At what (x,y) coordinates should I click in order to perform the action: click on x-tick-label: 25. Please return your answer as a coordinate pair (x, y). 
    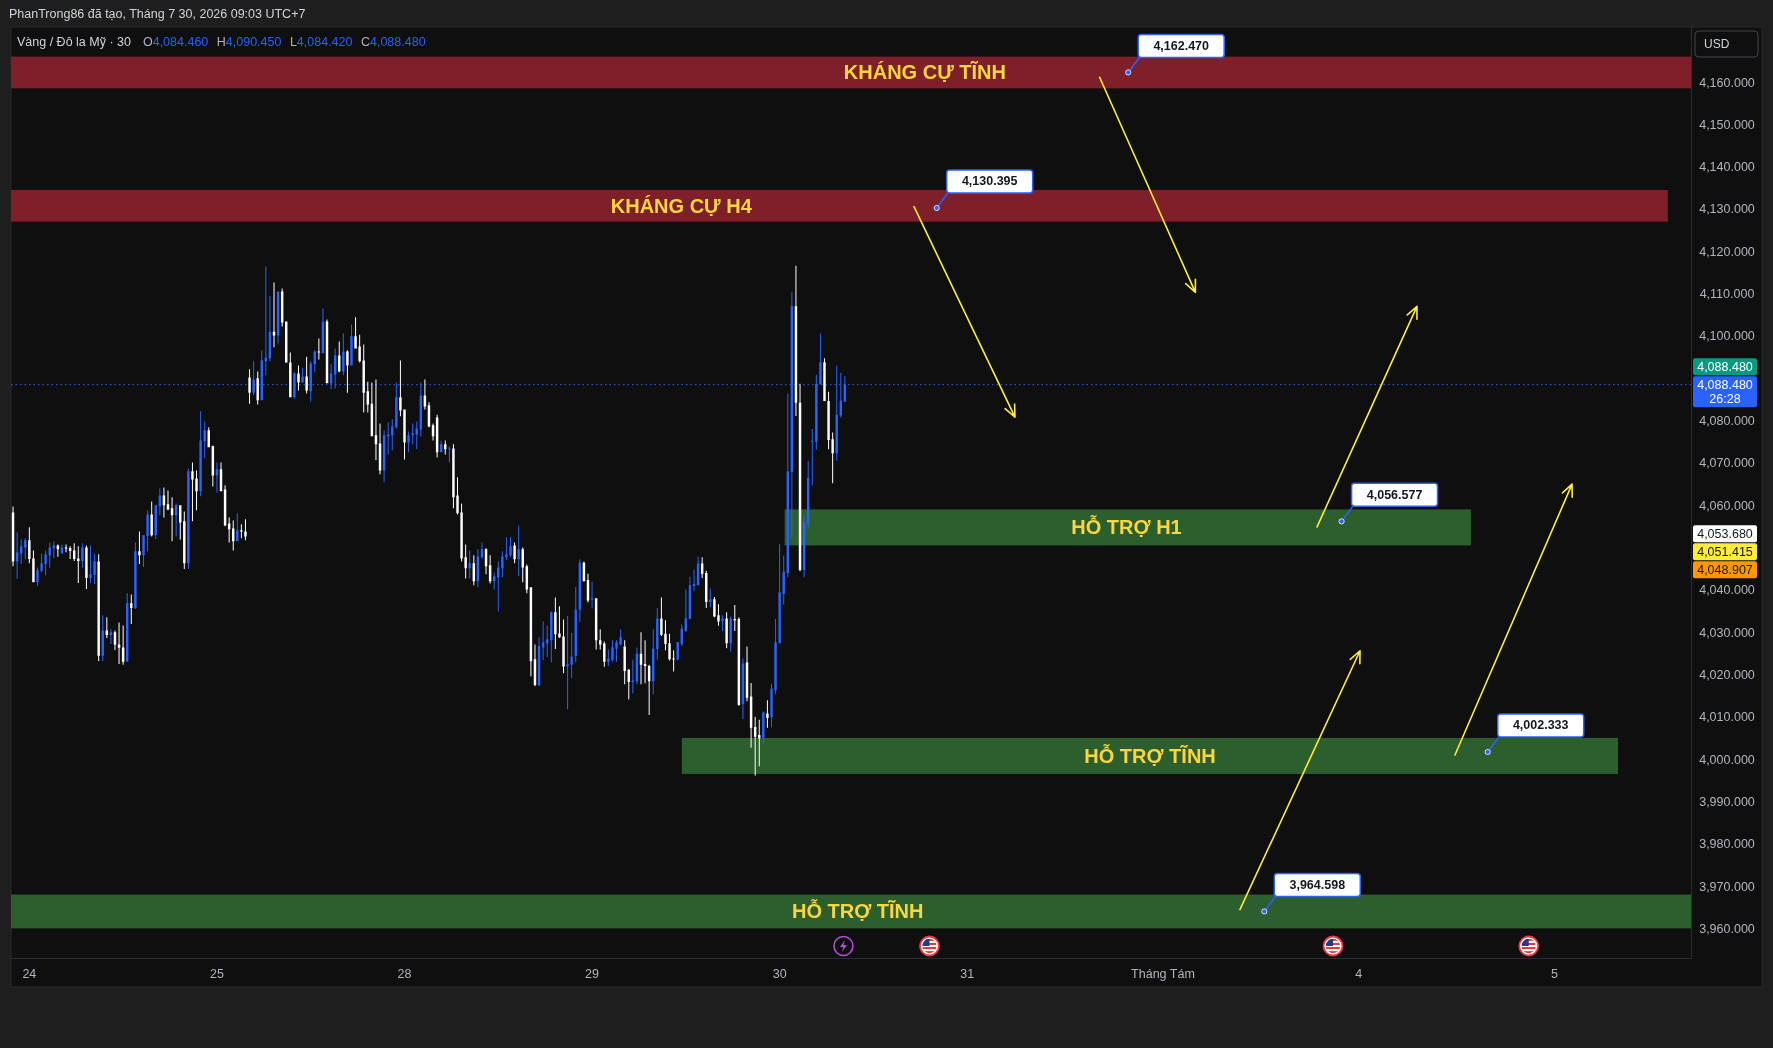
    Looking at the image, I should click on (216, 973).